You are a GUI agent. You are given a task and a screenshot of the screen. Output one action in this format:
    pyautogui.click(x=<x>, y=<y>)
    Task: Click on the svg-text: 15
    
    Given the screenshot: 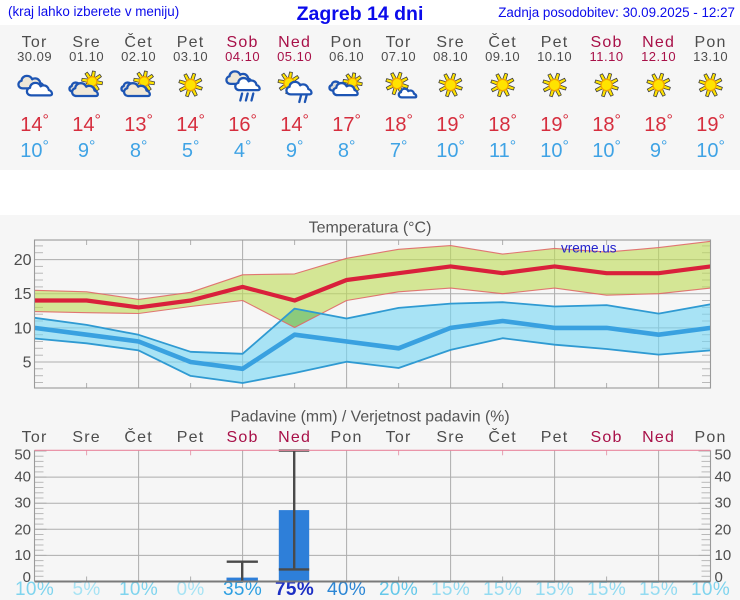 What is the action you would take?
    pyautogui.click(x=23, y=294)
    